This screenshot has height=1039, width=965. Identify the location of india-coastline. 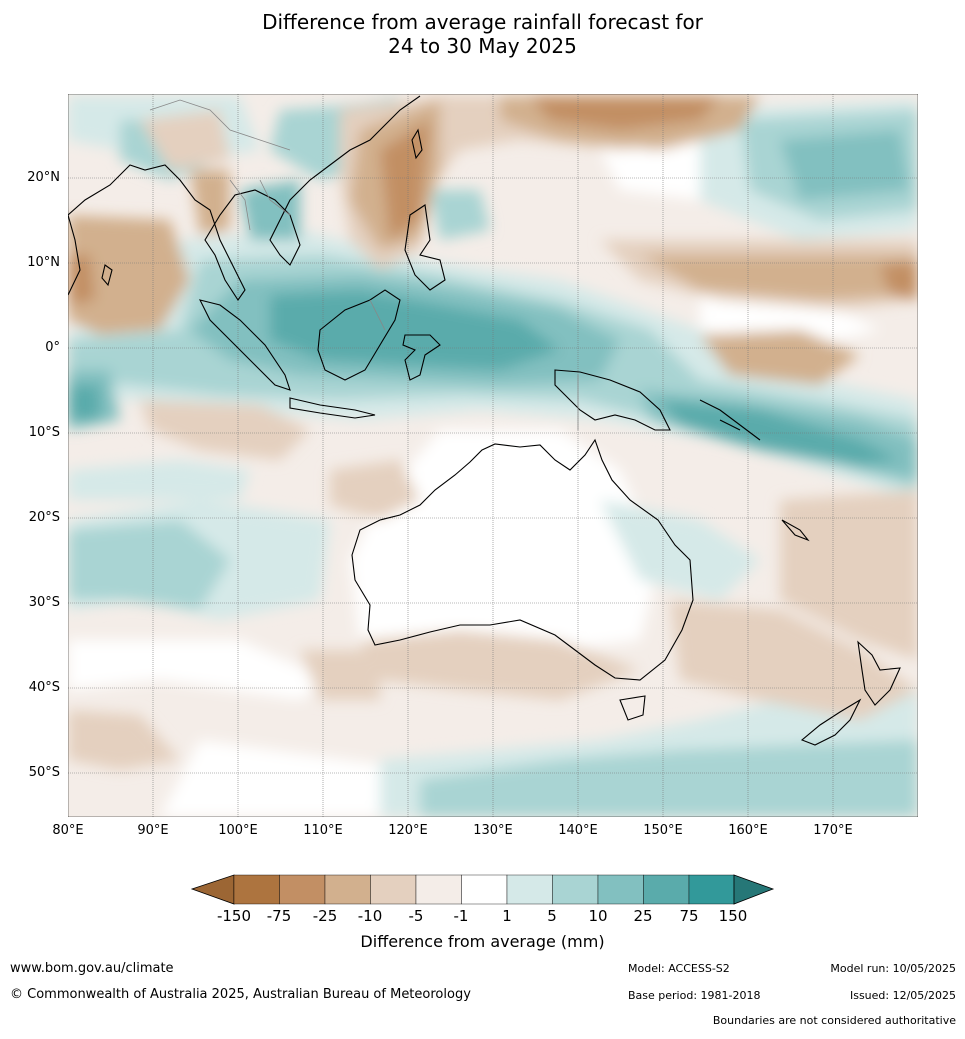
(74, 255).